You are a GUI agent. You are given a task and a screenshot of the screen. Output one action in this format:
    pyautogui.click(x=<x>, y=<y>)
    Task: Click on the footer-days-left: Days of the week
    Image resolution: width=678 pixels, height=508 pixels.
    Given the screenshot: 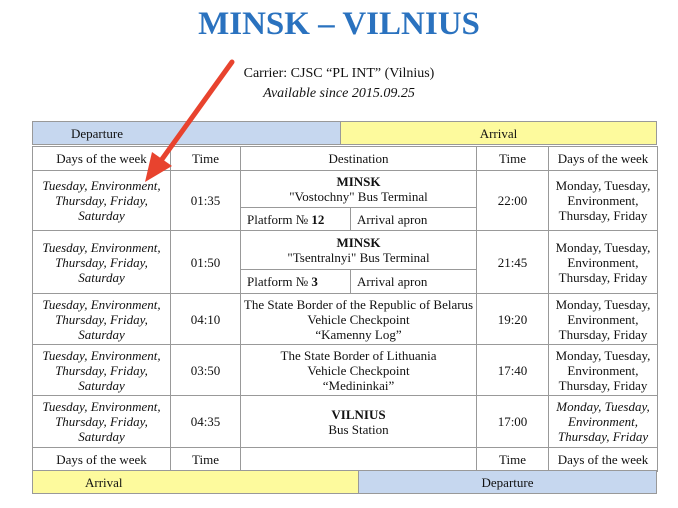 What is the action you would take?
    pyautogui.click(x=101, y=459)
    